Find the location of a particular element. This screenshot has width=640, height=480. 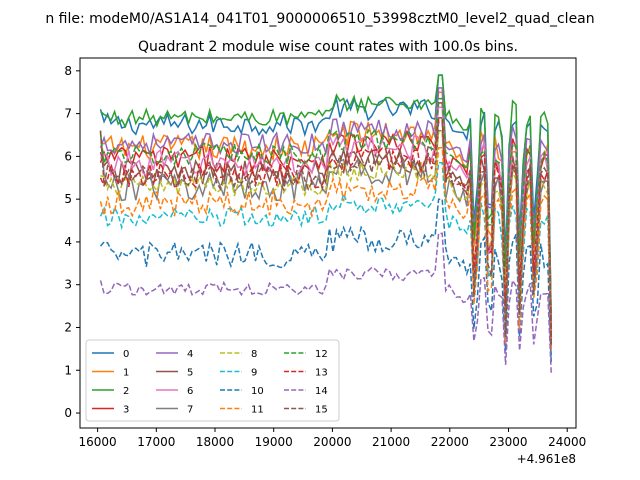

legend-label-13: 13 is located at coordinates (321, 373).